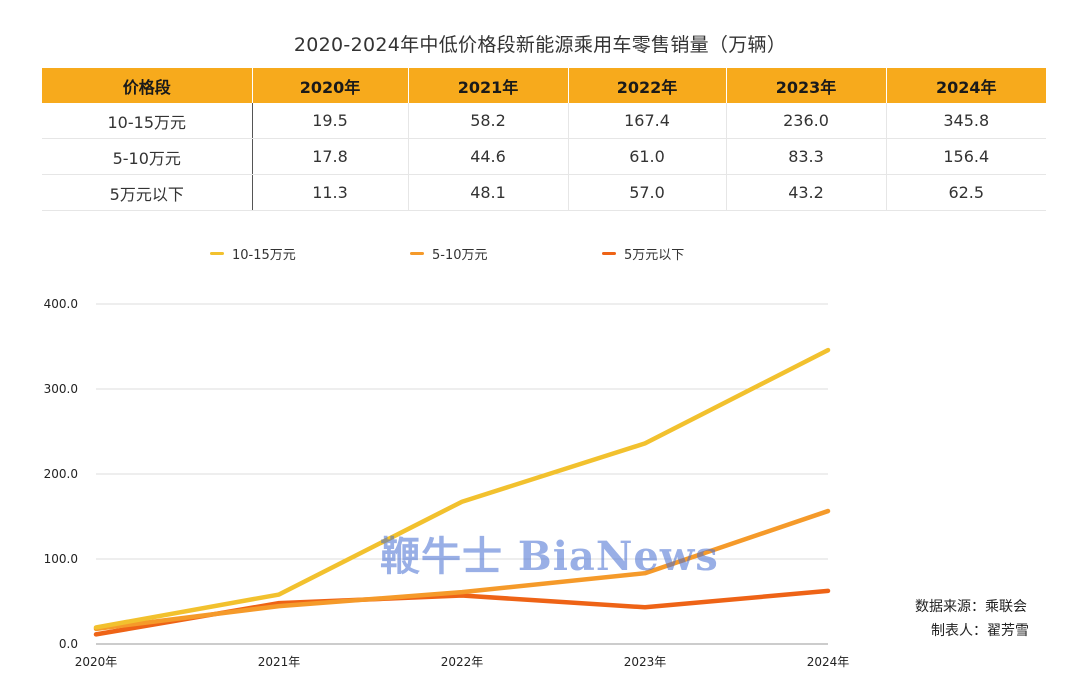 This screenshot has width=1080, height=689. What do you see at coordinates (549, 556) in the screenshot?
I see `watermark: 鞭牛士 BiaNews` at bounding box center [549, 556].